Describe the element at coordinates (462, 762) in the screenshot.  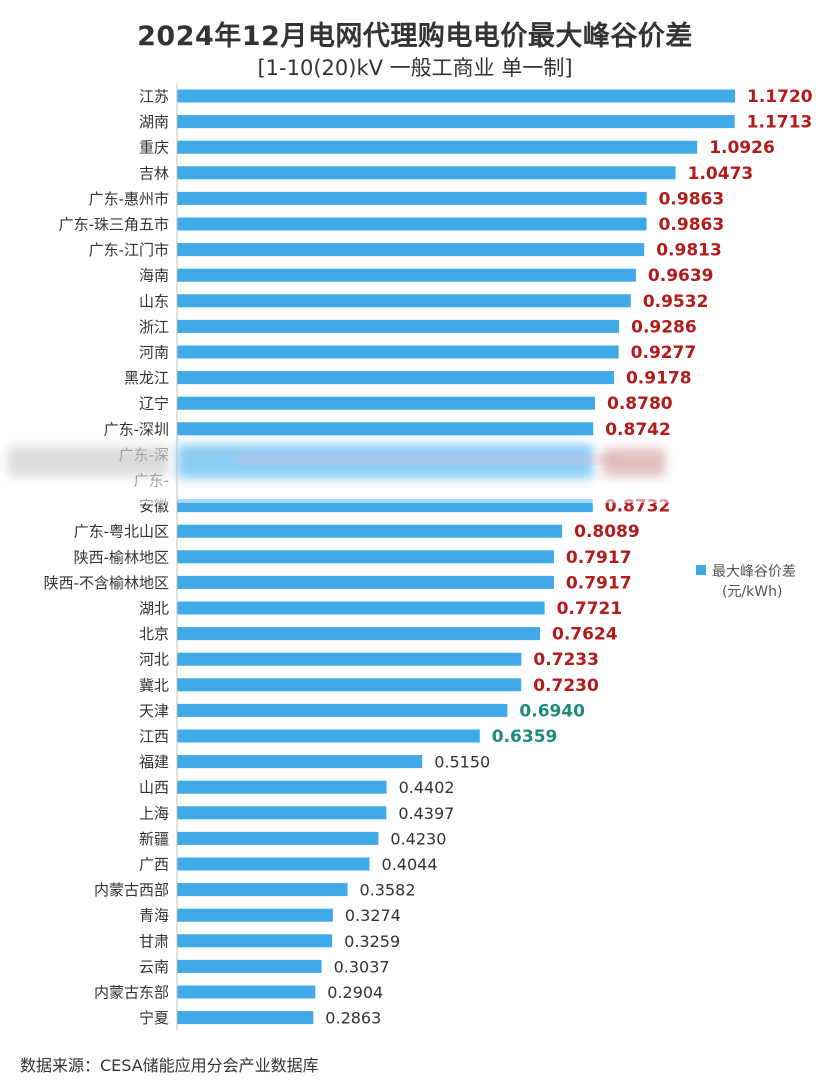
I see `value-label: 0.5150` at that location.